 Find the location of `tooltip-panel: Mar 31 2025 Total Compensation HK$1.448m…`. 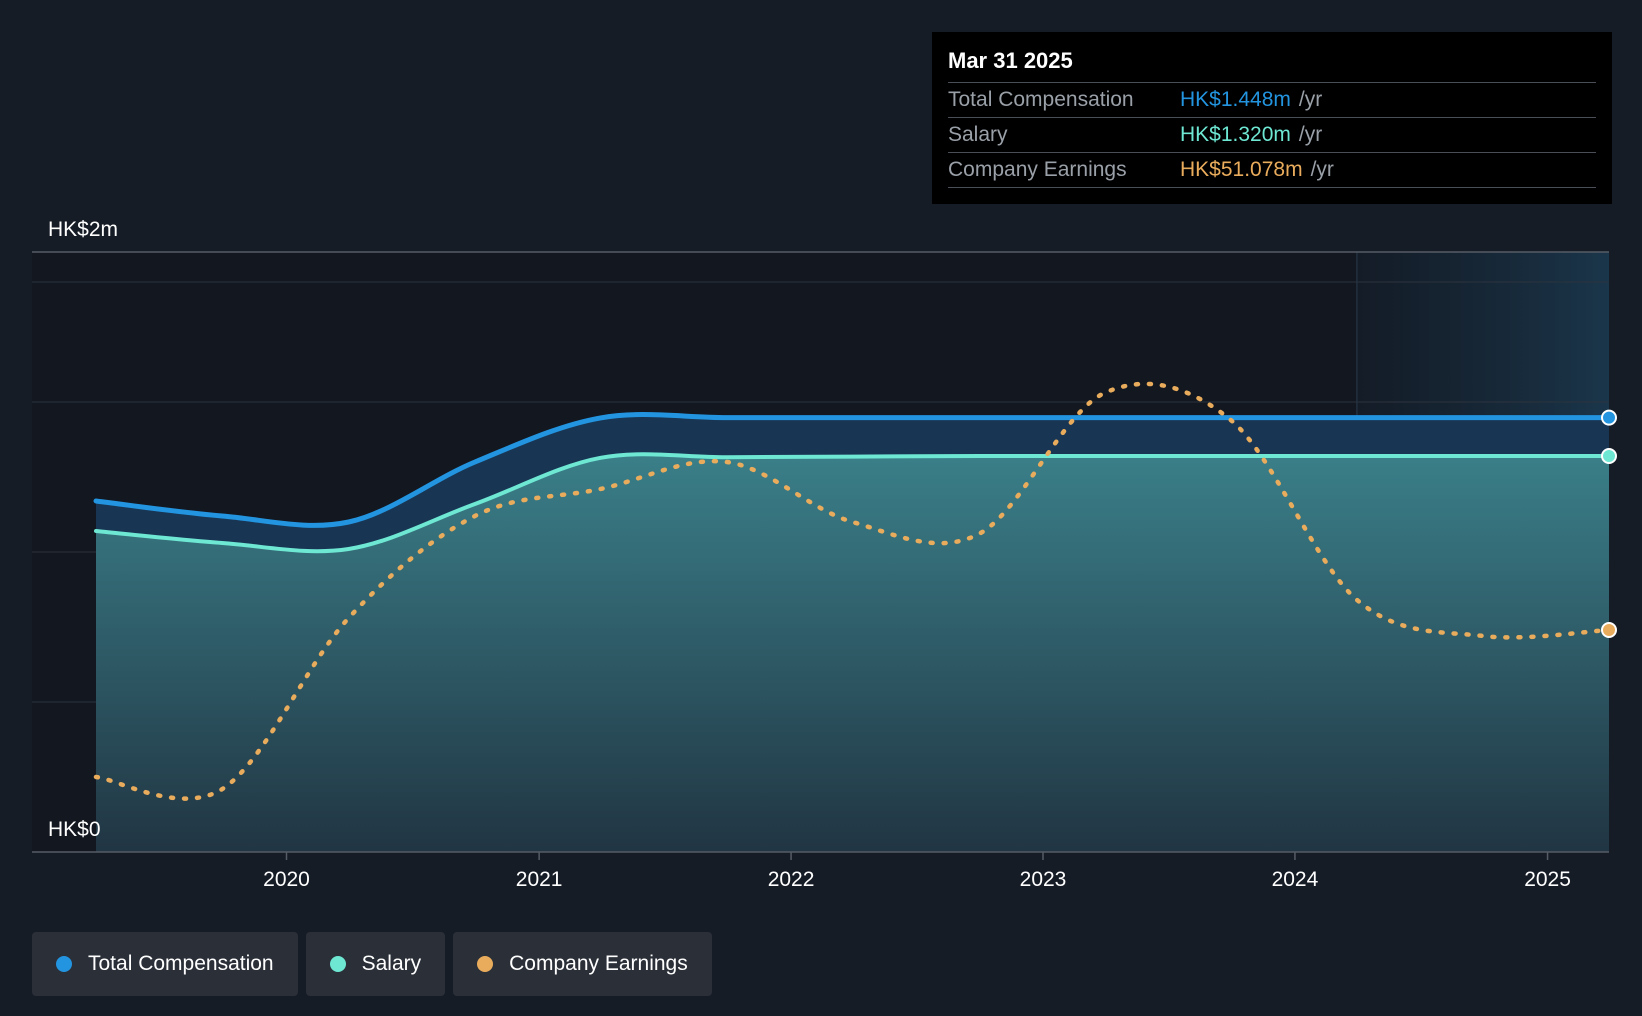

tooltip-panel: Mar 31 2025 Total Compensation HK$1.448m… is located at coordinates (1272, 118).